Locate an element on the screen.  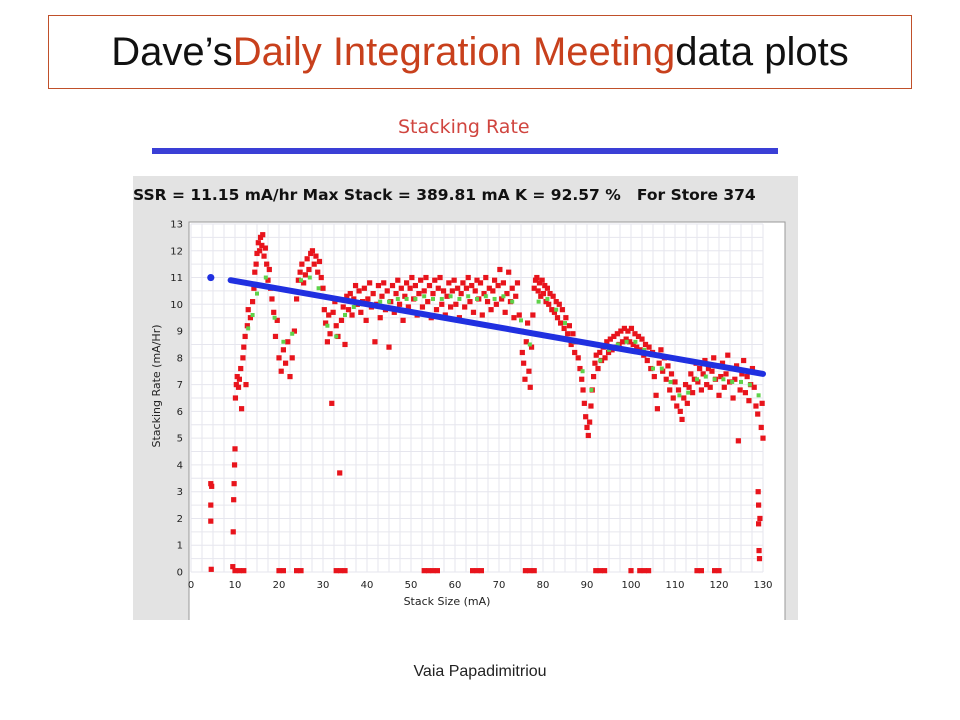
x-tick-label: 100 is located at coordinates (630, 585).